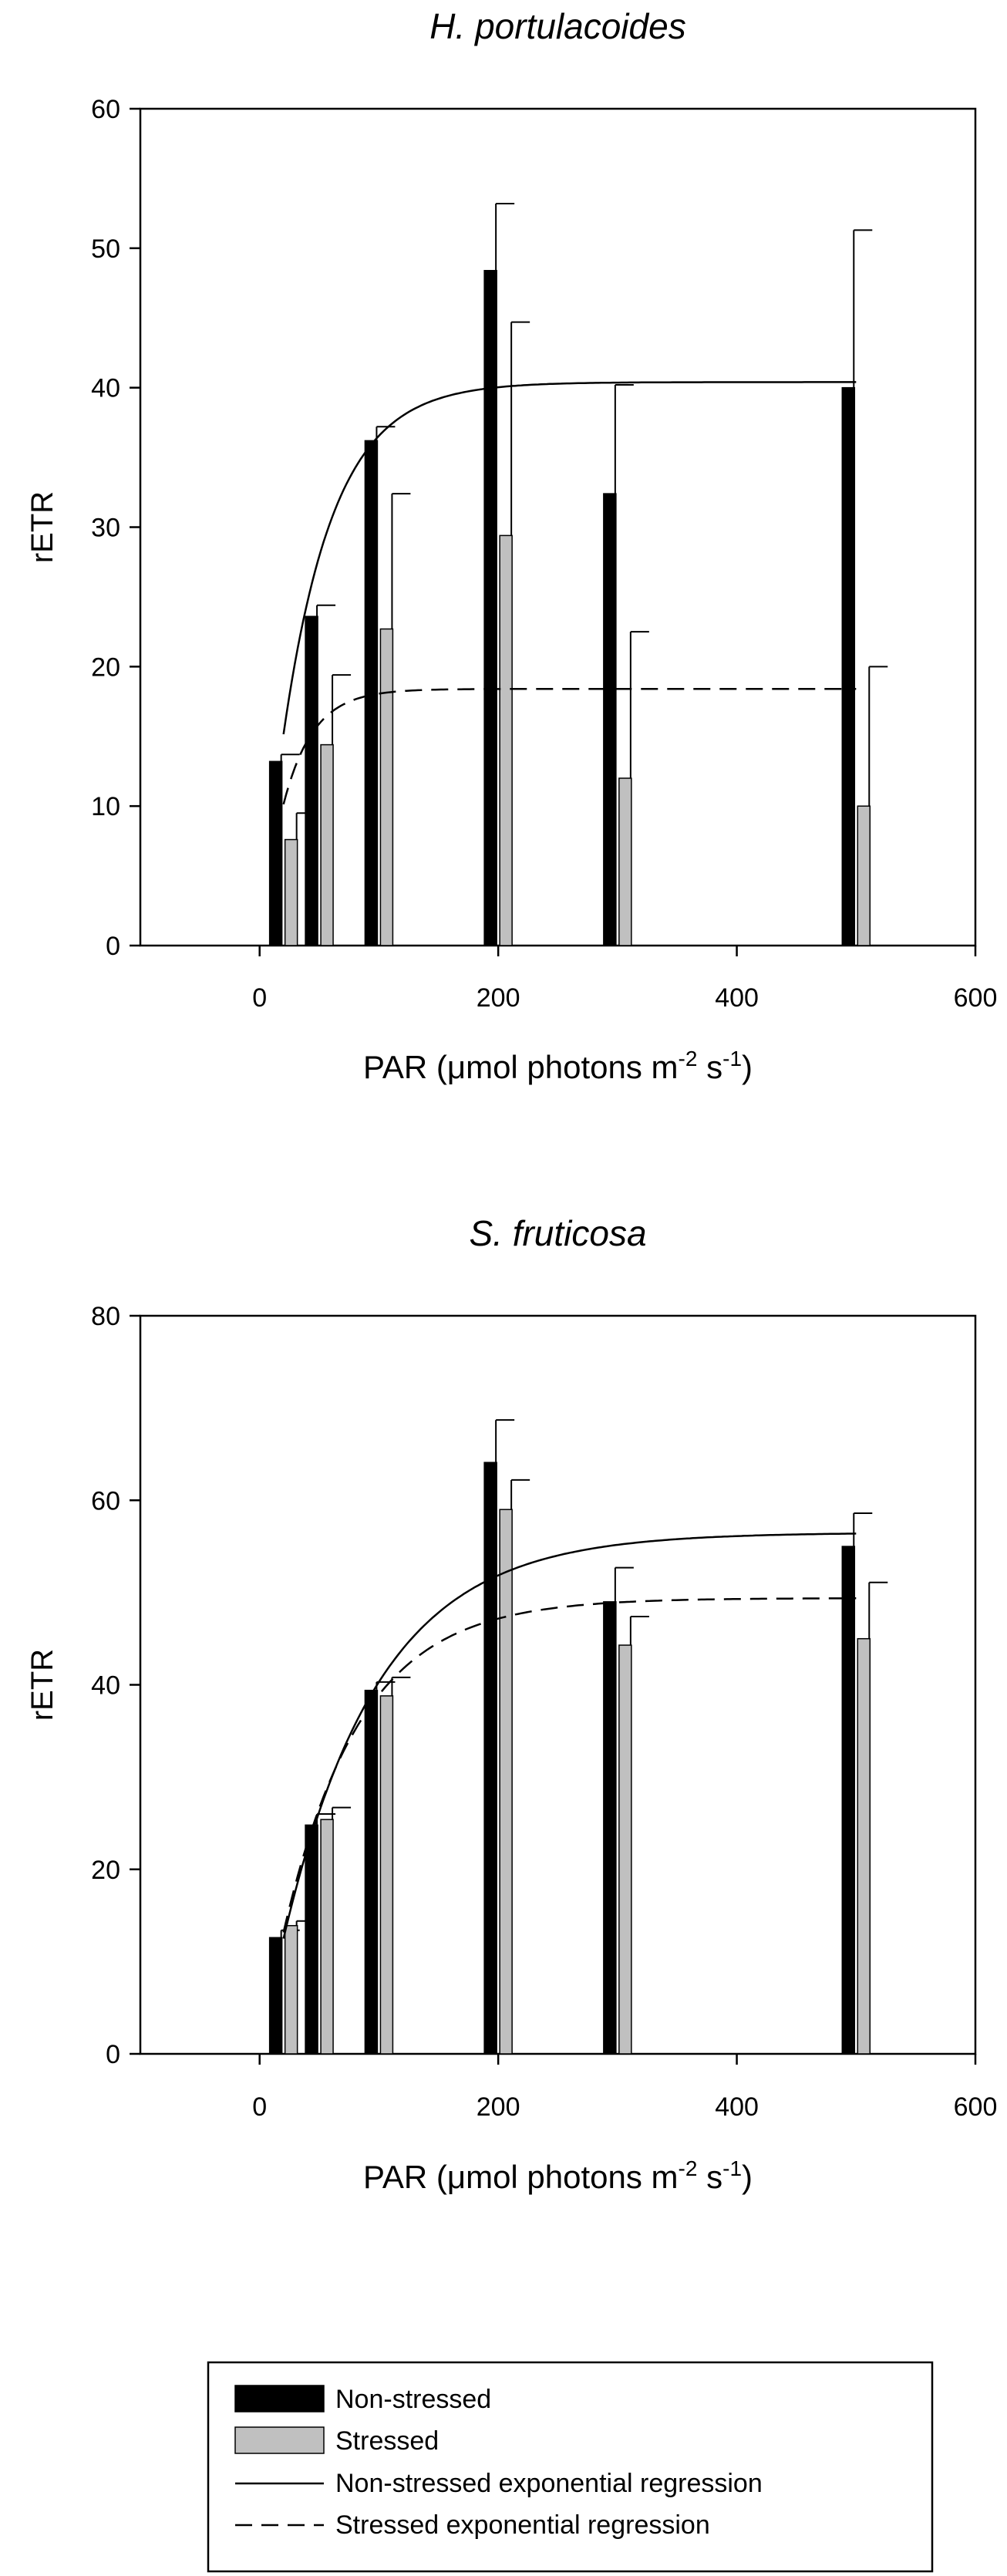  Describe the element at coordinates (106, 806) in the screenshot. I see `y-tick-label: 10` at that location.